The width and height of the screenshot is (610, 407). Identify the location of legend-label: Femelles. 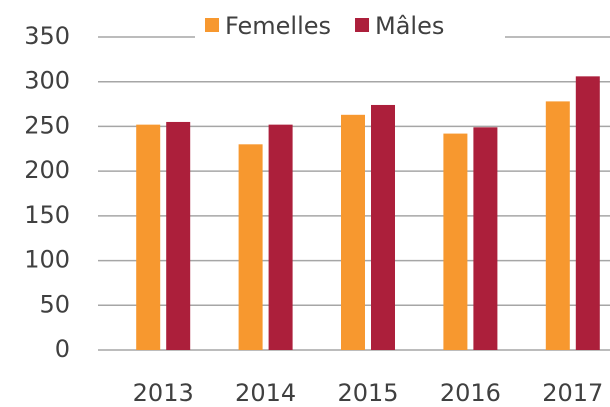
(278, 26).